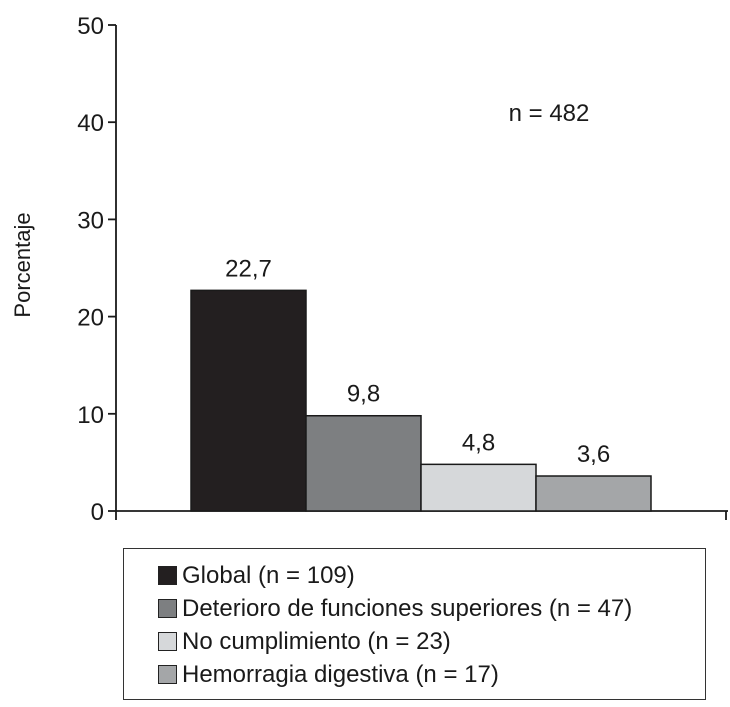 The width and height of the screenshot is (730, 707). I want to click on bar-value-label: 3,6, so click(593, 454).